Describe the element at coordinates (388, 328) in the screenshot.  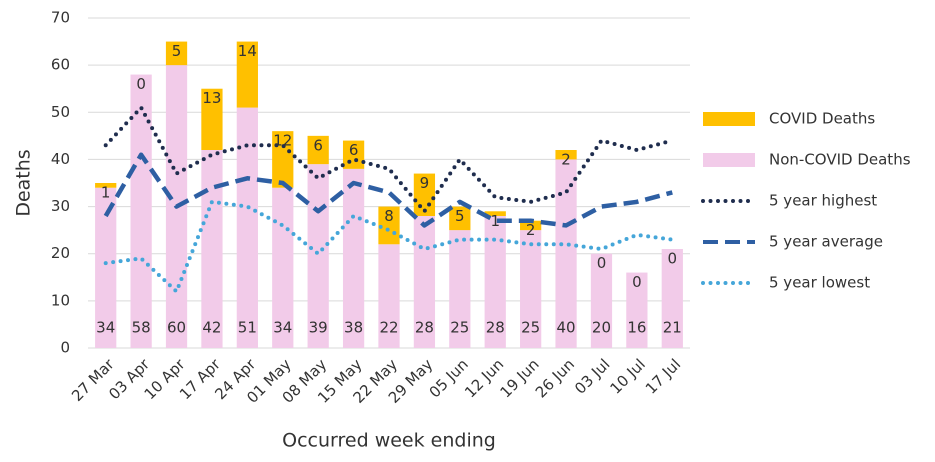
I see `data-label: 22` at that location.